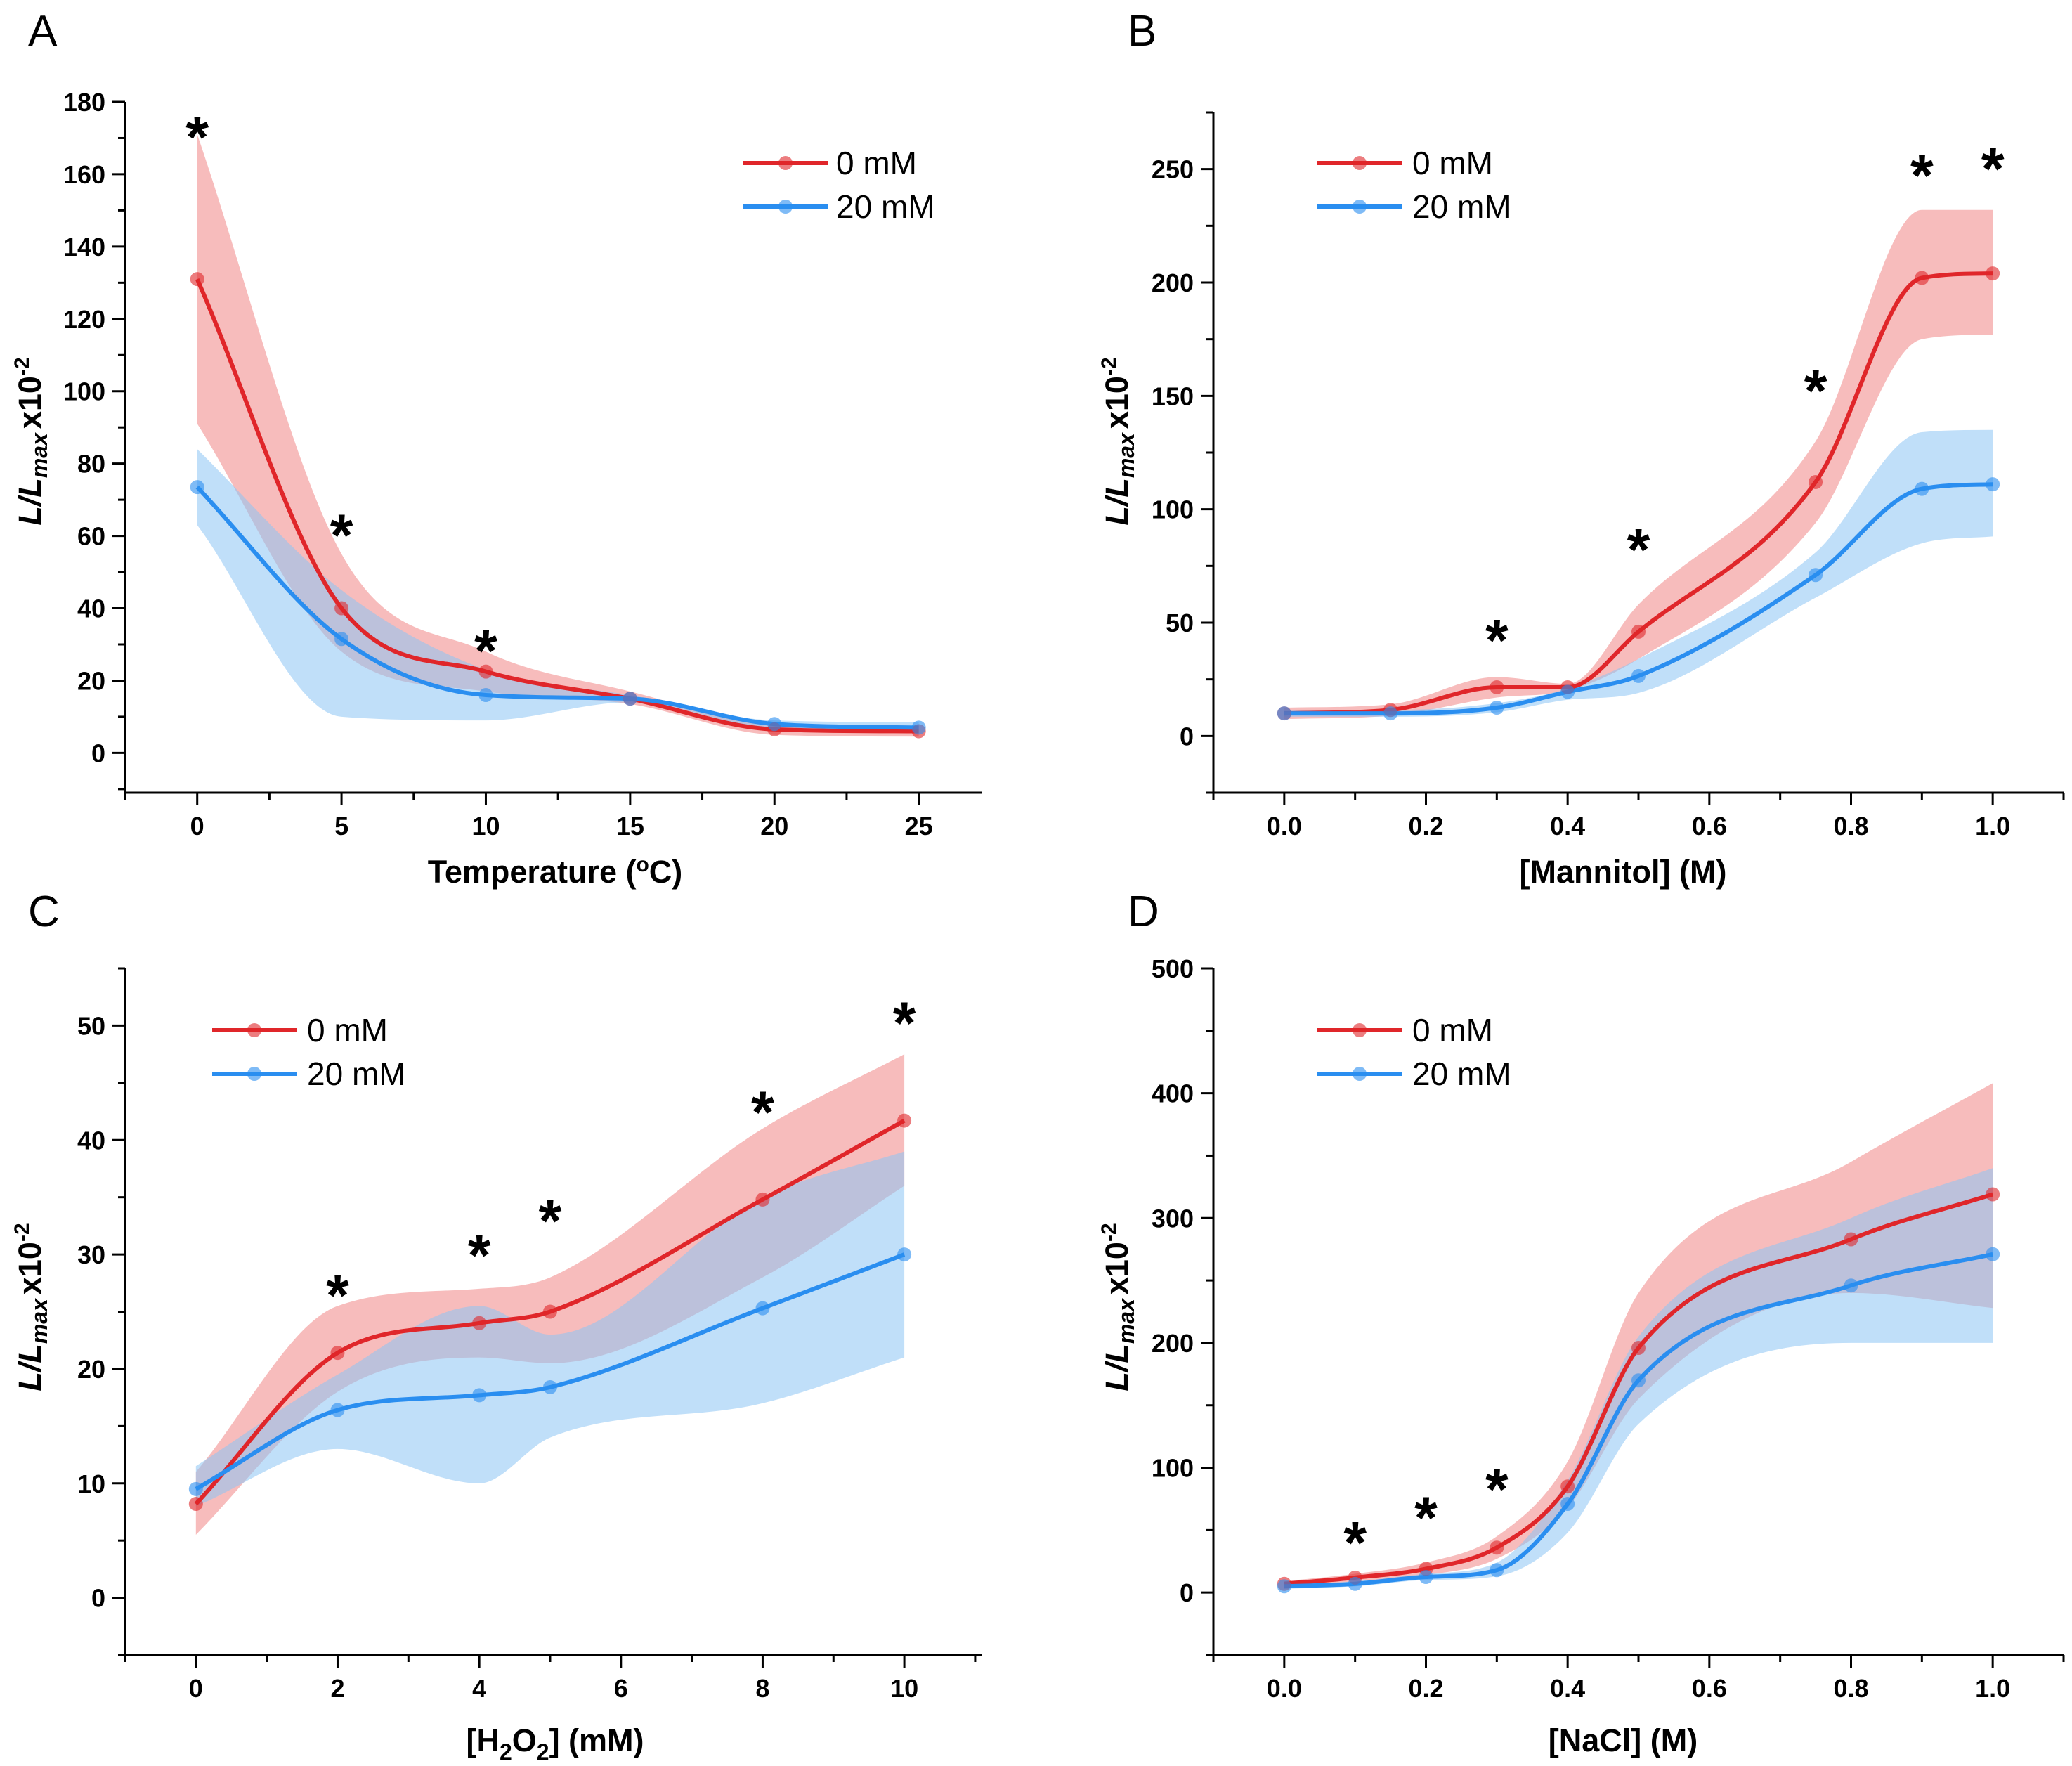 This screenshot has width=2072, height=1766. What do you see at coordinates (91, 609) in the screenshot?
I see `y-tick-label: 40` at bounding box center [91, 609].